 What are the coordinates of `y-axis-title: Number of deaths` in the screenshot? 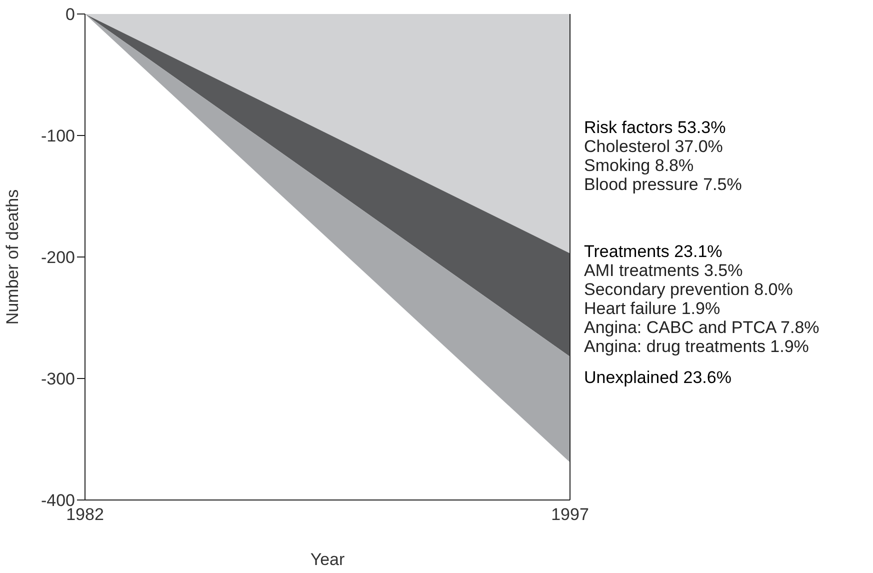 It's located at (12, 257).